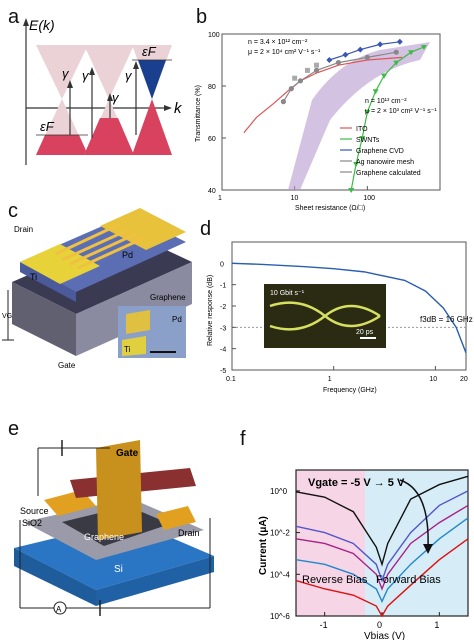 This screenshot has height=640, width=474. What do you see at coordinates (212, 191) in the screenshot?
I see `b-ytick-label: 40` at bounding box center [212, 191].